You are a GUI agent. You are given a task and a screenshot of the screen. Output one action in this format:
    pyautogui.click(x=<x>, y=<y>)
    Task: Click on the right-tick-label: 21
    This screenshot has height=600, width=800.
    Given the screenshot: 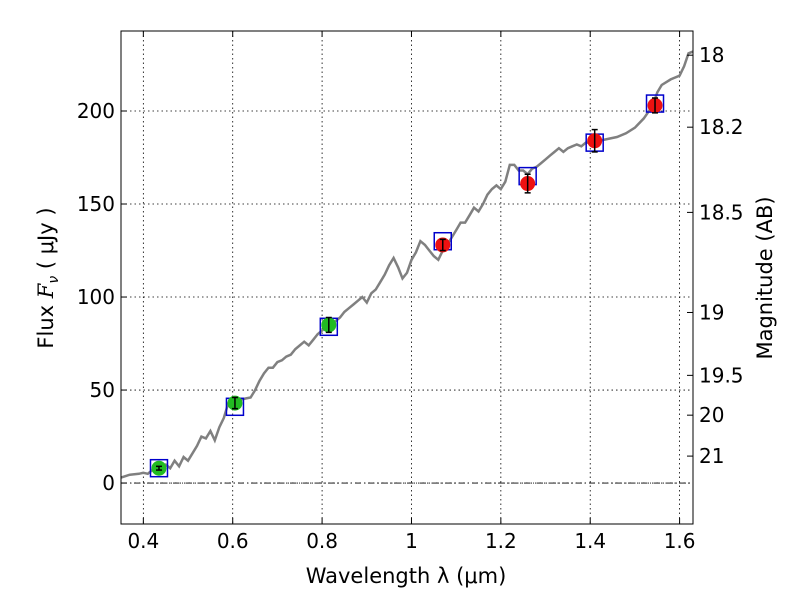 What is the action you would take?
    pyautogui.click(x=711, y=456)
    